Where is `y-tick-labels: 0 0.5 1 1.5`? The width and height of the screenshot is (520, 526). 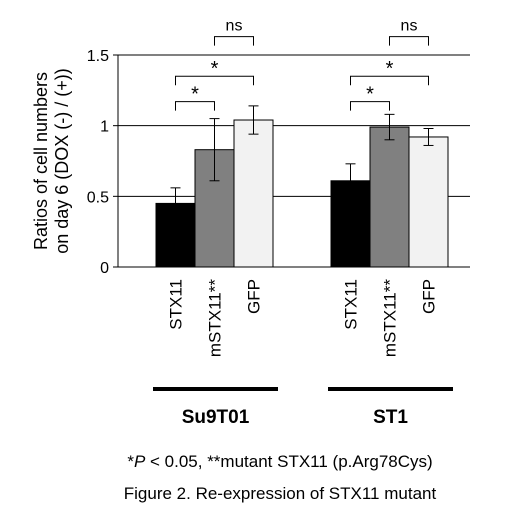 y-tick-labels: 0 0.5 1 1.5 is located at coordinates (98, 162).